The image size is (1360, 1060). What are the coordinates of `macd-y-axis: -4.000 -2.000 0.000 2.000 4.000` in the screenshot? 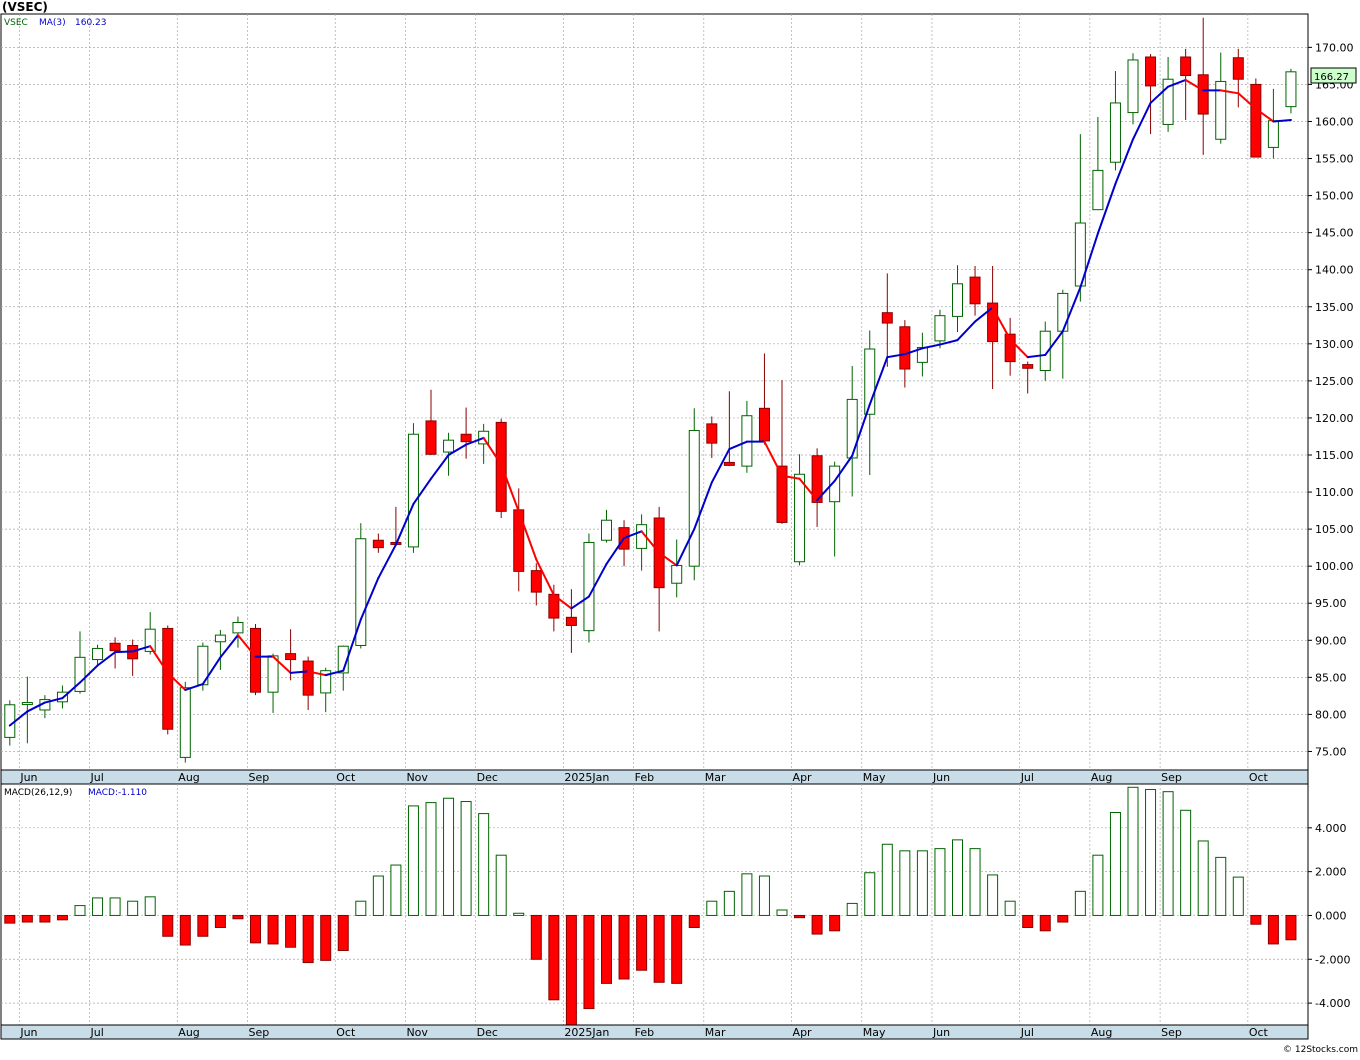 It's located at (1329, 916).